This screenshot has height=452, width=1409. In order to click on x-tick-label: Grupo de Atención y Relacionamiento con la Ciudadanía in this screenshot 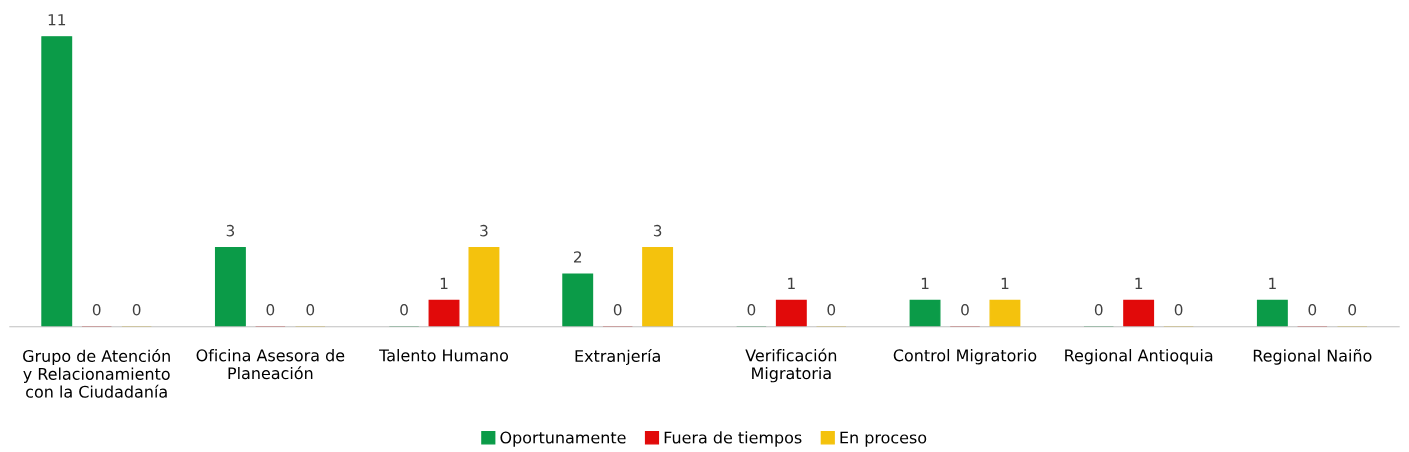, I will do `click(96, 373)`.